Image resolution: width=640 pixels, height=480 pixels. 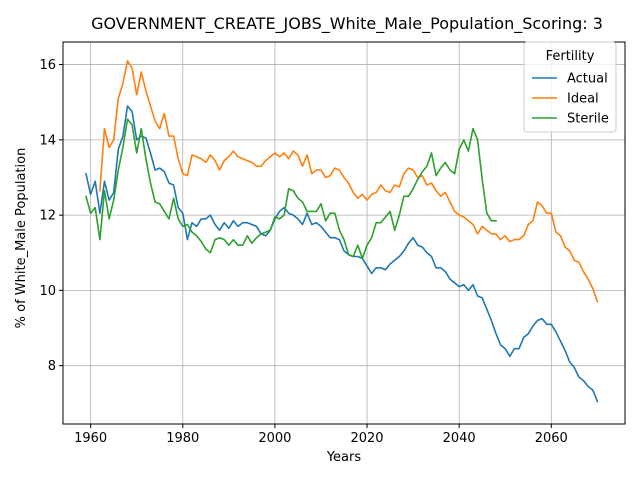 What do you see at coordinates (274, 438) in the screenshot?
I see `x-tick-label: 2000` at bounding box center [274, 438].